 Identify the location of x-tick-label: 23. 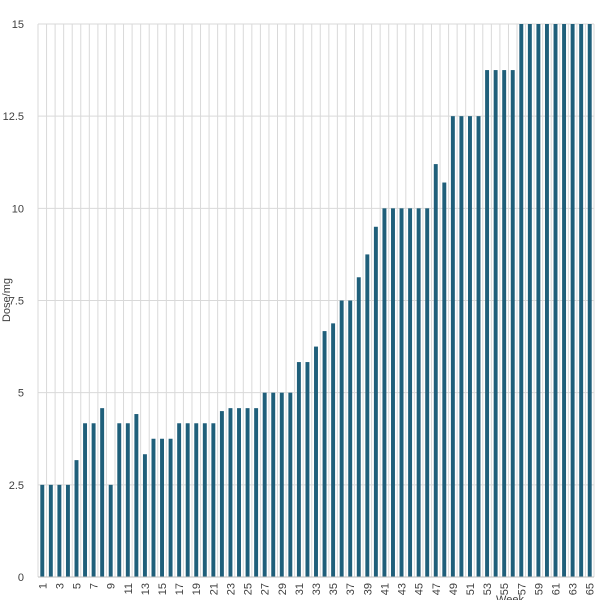
(231, 589).